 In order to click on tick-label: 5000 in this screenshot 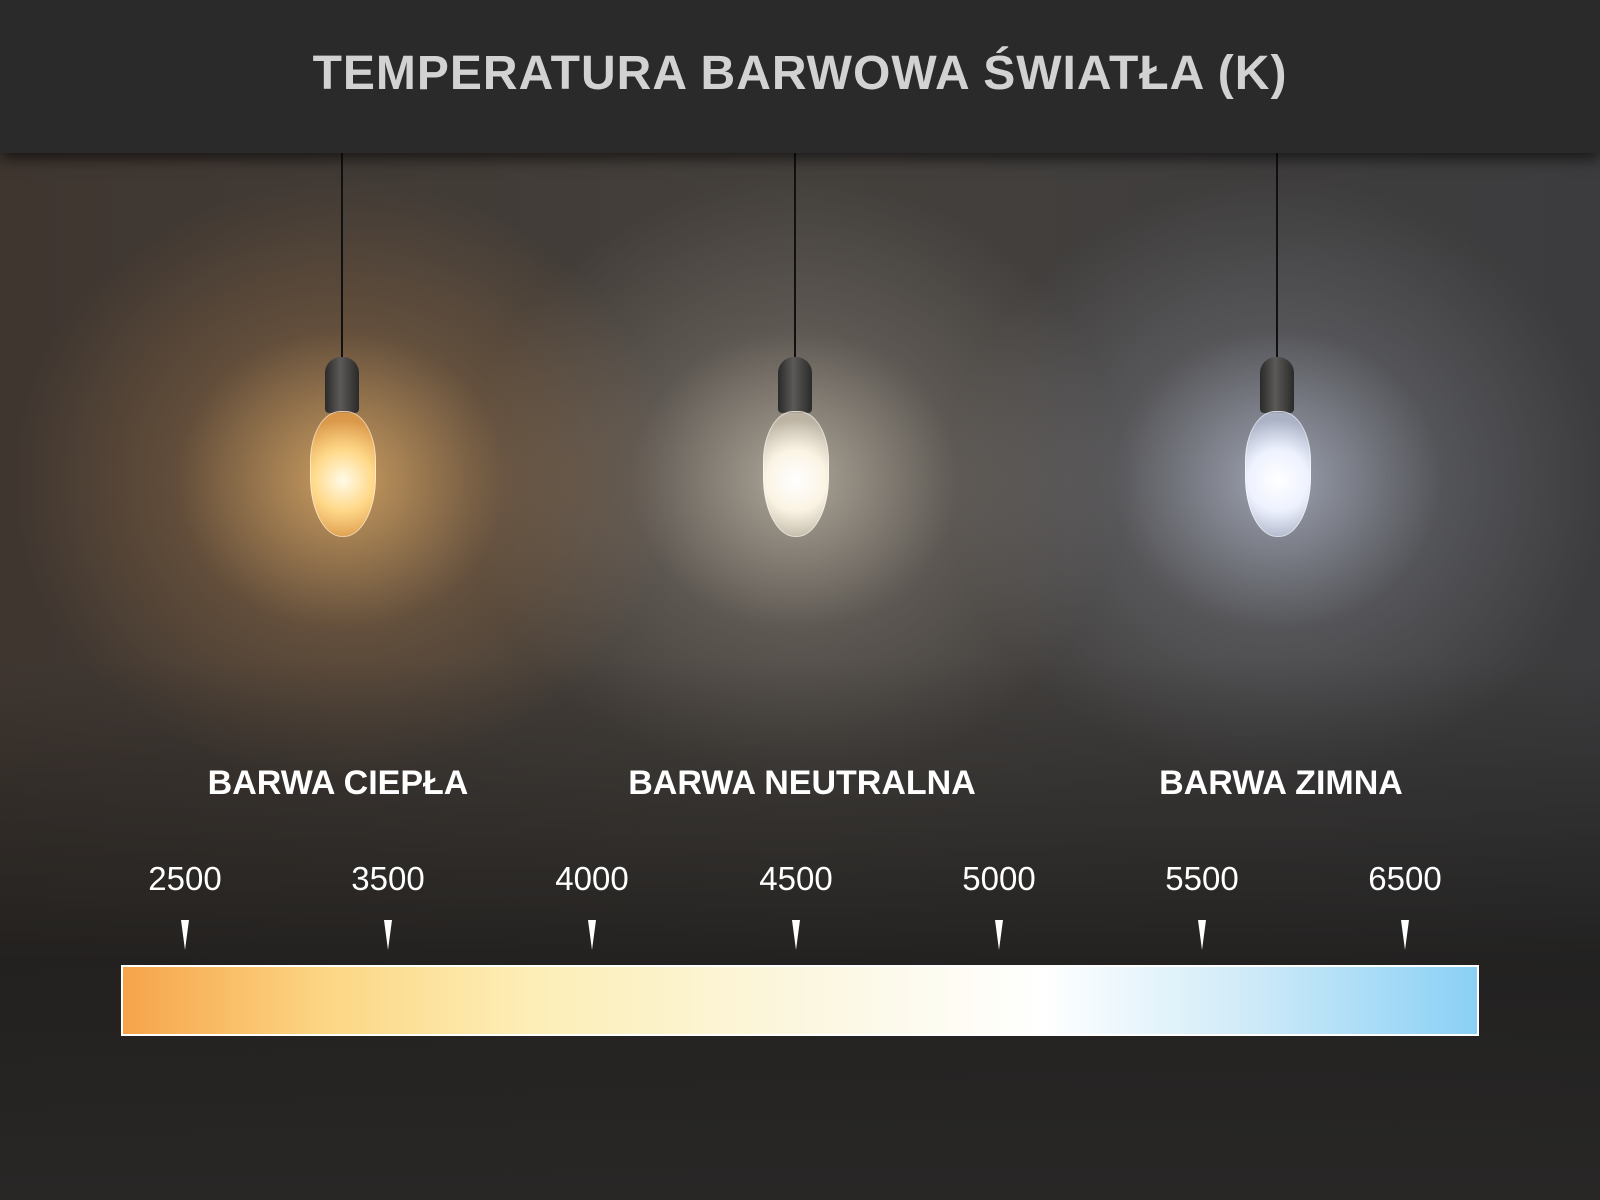, I will do `click(999, 878)`.